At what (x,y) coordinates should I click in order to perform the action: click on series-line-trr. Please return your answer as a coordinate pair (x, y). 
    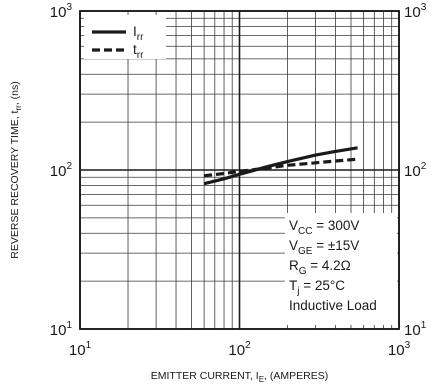
    Looking at the image, I should click on (280, 167).